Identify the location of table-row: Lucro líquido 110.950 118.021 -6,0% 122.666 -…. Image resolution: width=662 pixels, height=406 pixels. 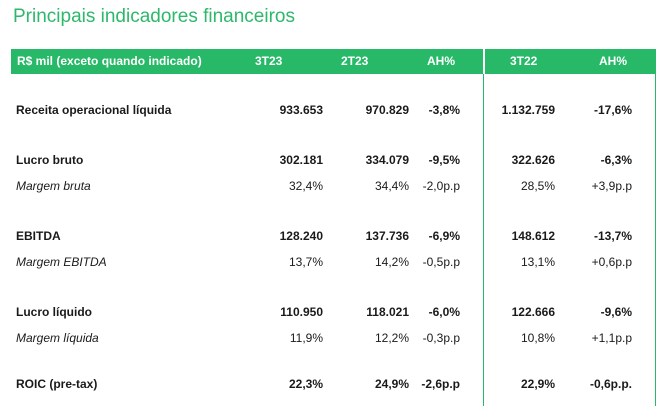
(331, 312).